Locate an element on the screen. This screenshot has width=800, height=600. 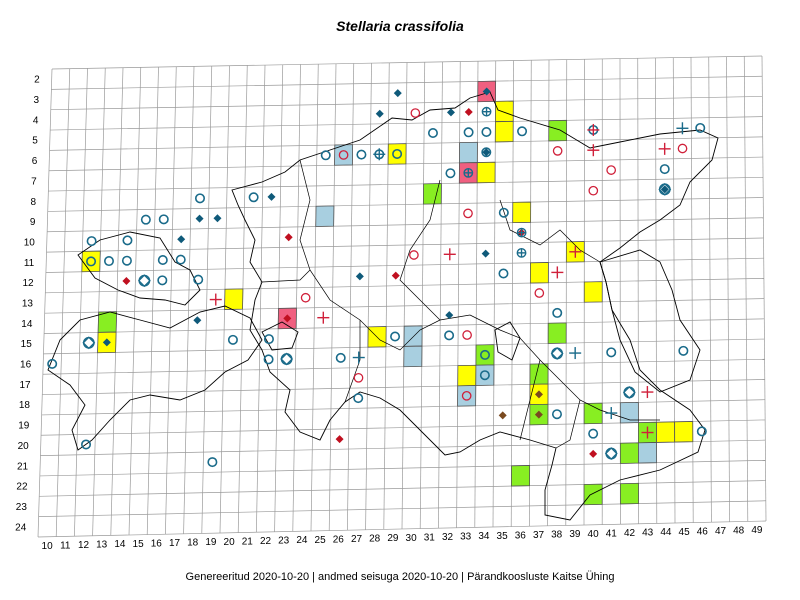
column-label: 48 is located at coordinates (739, 531).